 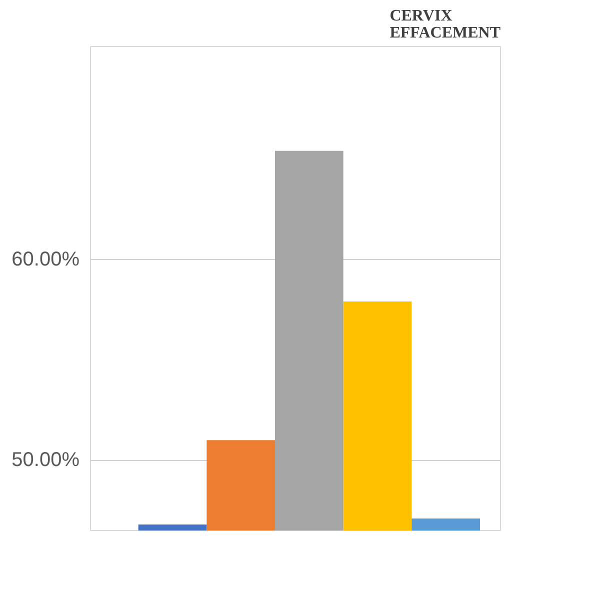 What do you see at coordinates (46, 259) in the screenshot?
I see `y-tick-label: 60.00%` at bounding box center [46, 259].